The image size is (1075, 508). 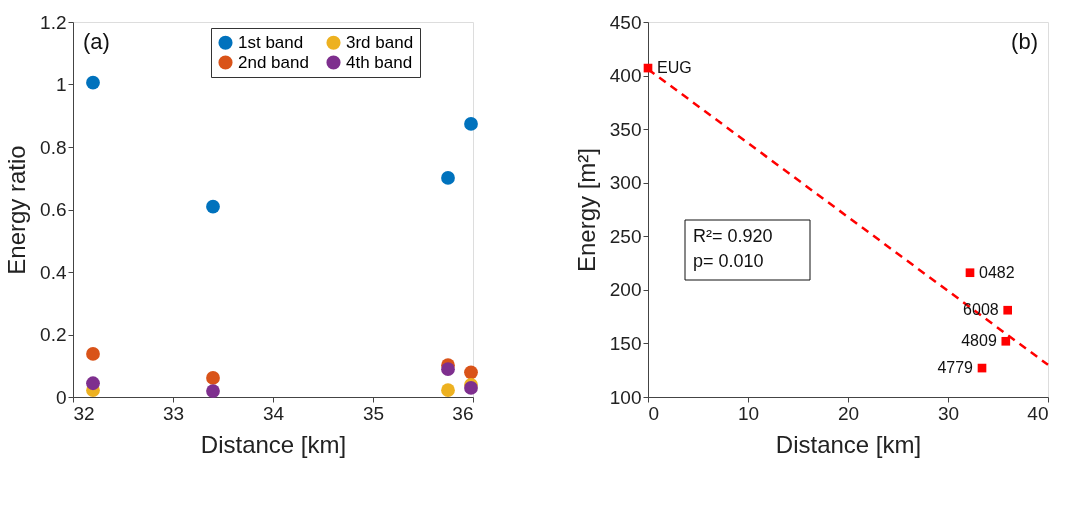 What do you see at coordinates (1024, 41) in the screenshot?
I see `chart-title: (b)` at bounding box center [1024, 41].